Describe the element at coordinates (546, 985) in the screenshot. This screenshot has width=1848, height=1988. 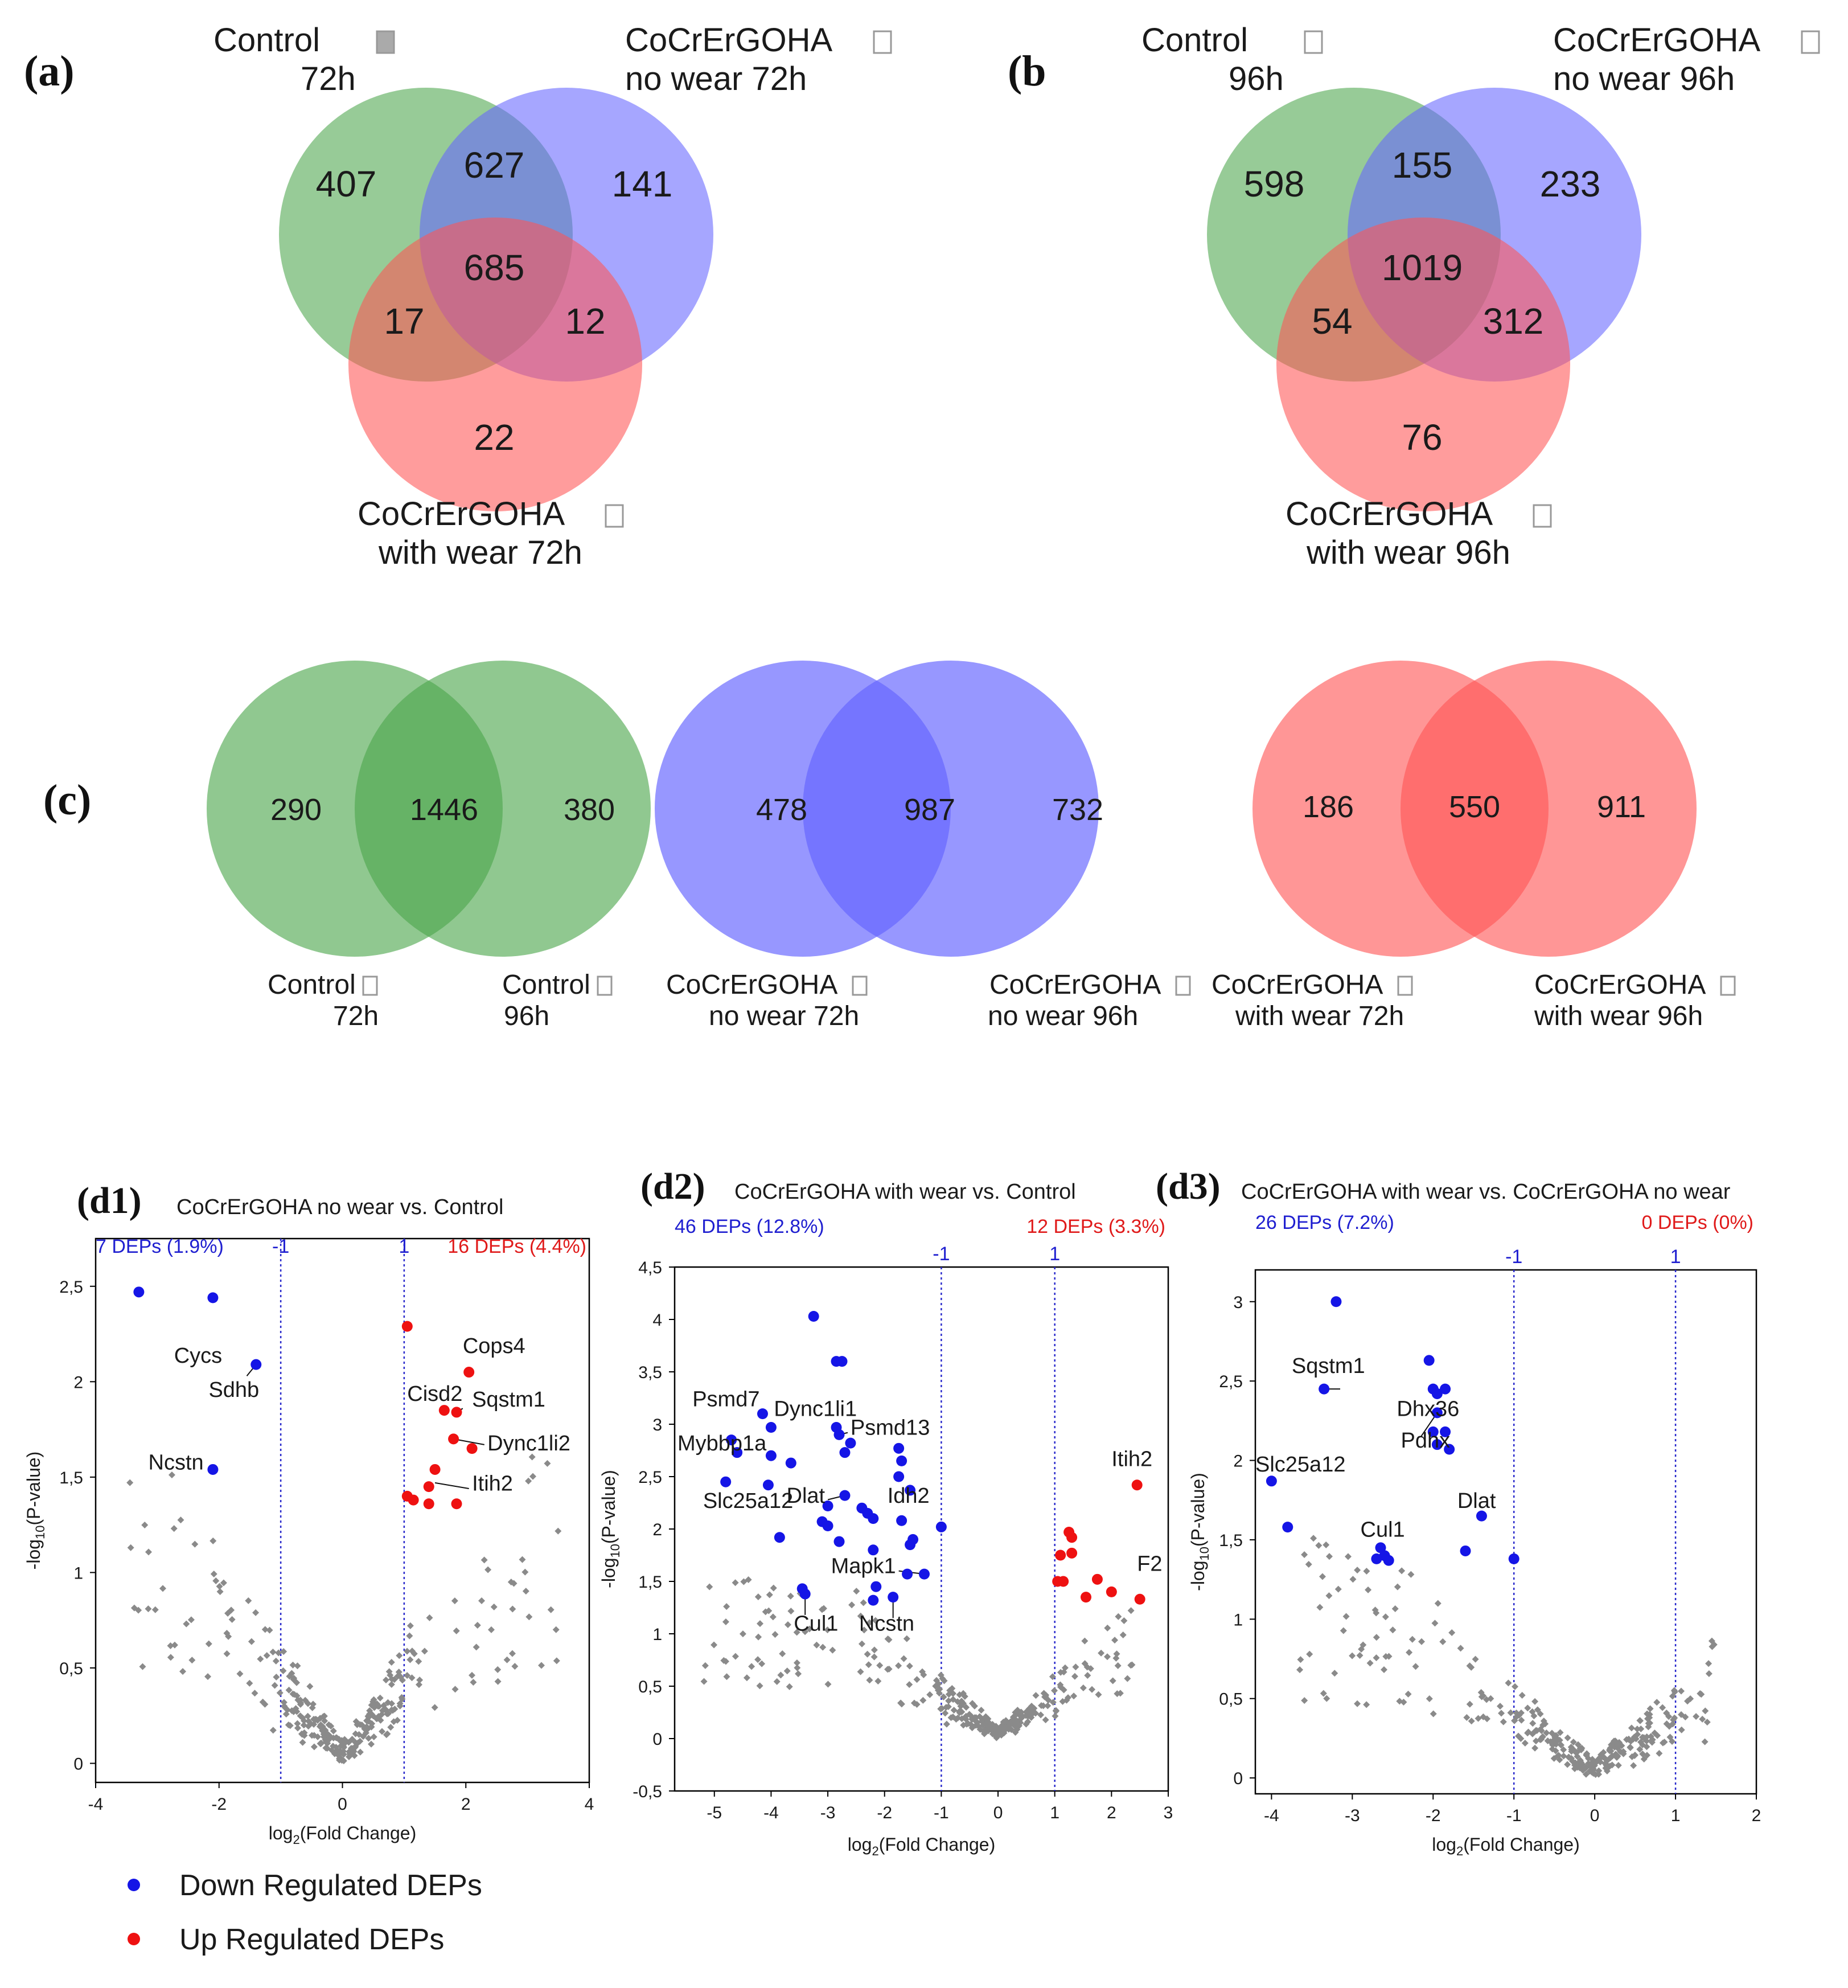
I see `venn-c1-right-label-1: Control` at that location.